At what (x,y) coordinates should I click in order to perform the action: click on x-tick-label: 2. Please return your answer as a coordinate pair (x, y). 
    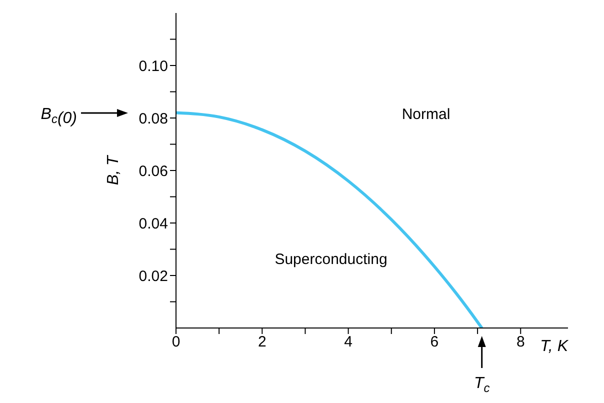
    Looking at the image, I should click on (262, 342).